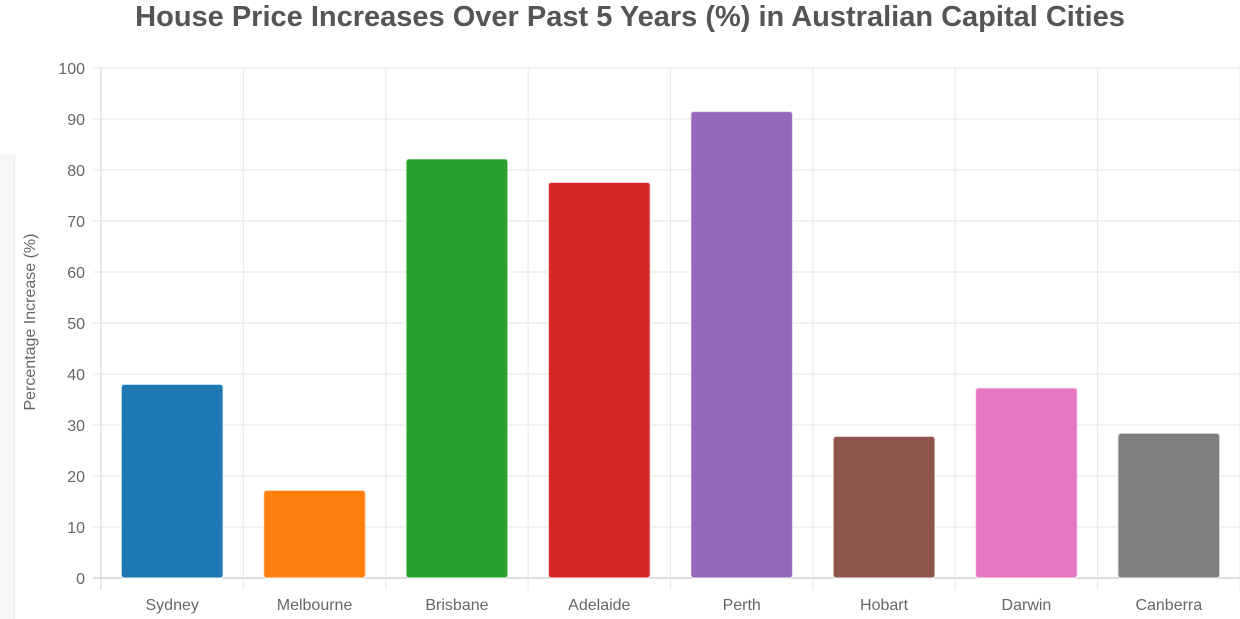  What do you see at coordinates (76, 273) in the screenshot?
I see `y-tick-label: 60` at bounding box center [76, 273].